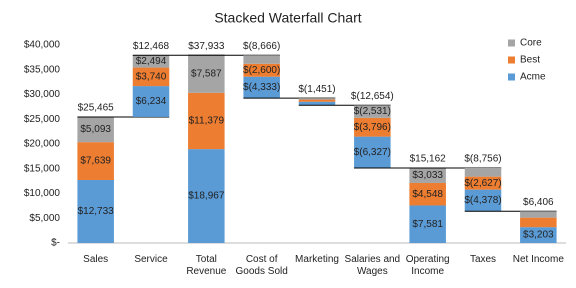  Describe the element at coordinates (55, 243) in the screenshot. I see `y-tick-label: $-` at that location.